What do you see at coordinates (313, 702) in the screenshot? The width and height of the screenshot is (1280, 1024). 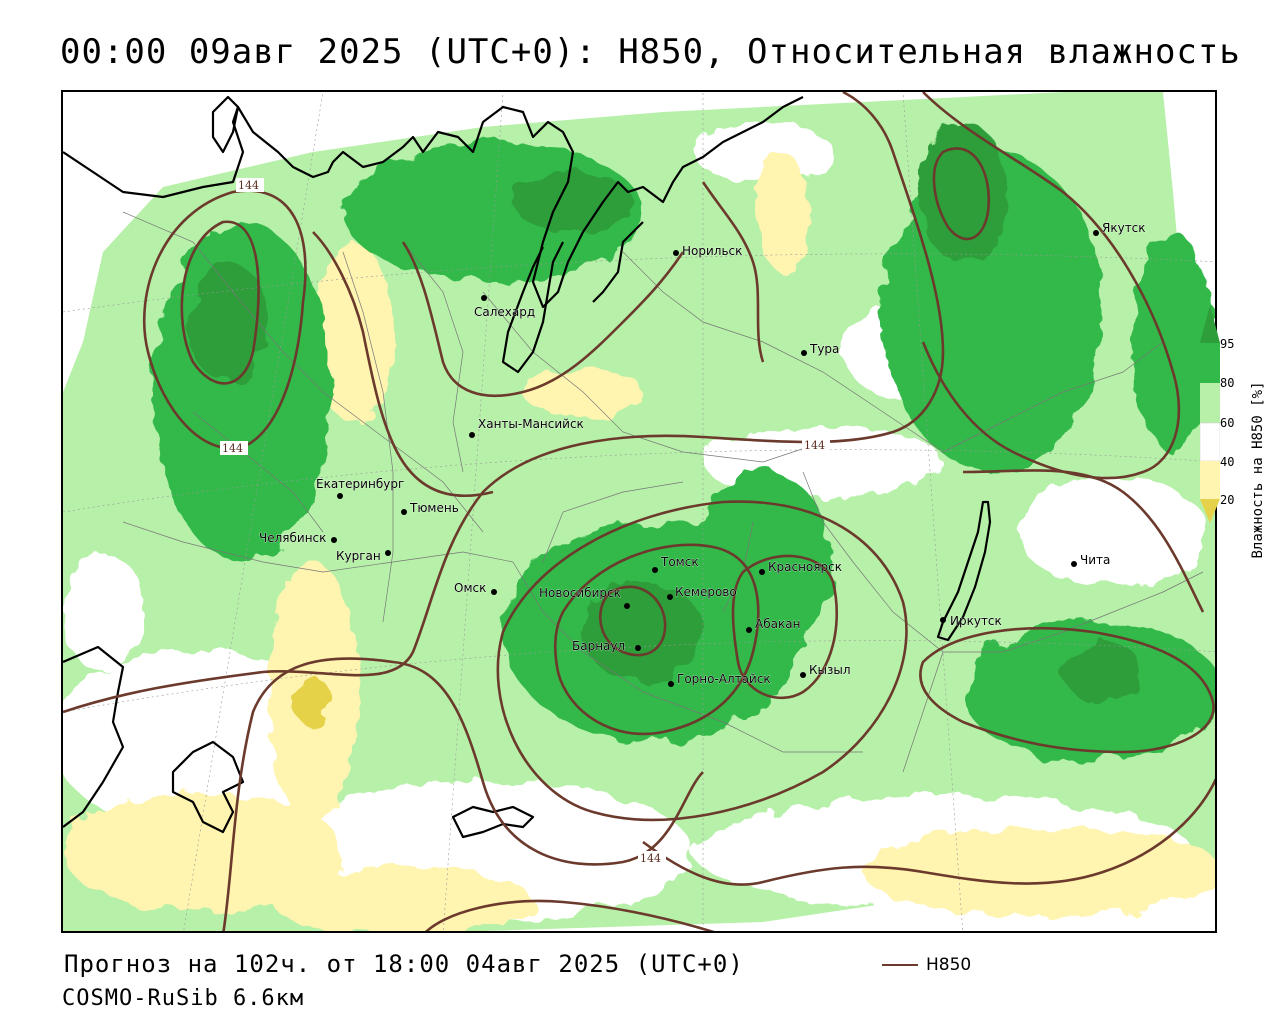 I see `very-dry-w` at bounding box center [313, 702].